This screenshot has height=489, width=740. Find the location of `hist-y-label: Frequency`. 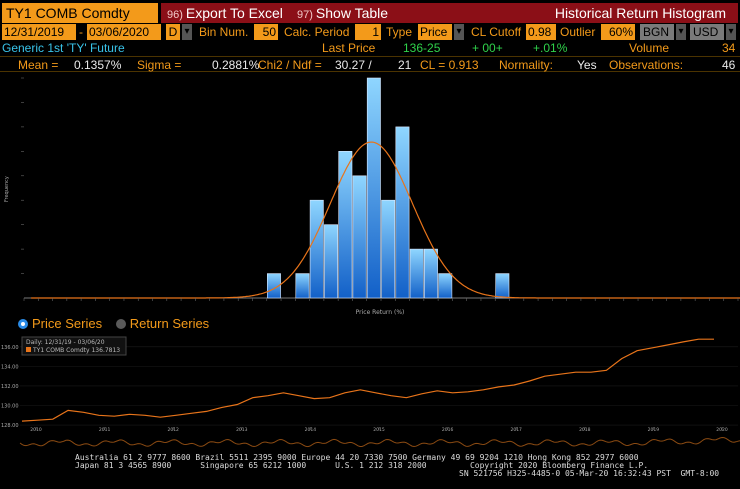

hist-y-label: Frequency is located at coordinates (7, 189).